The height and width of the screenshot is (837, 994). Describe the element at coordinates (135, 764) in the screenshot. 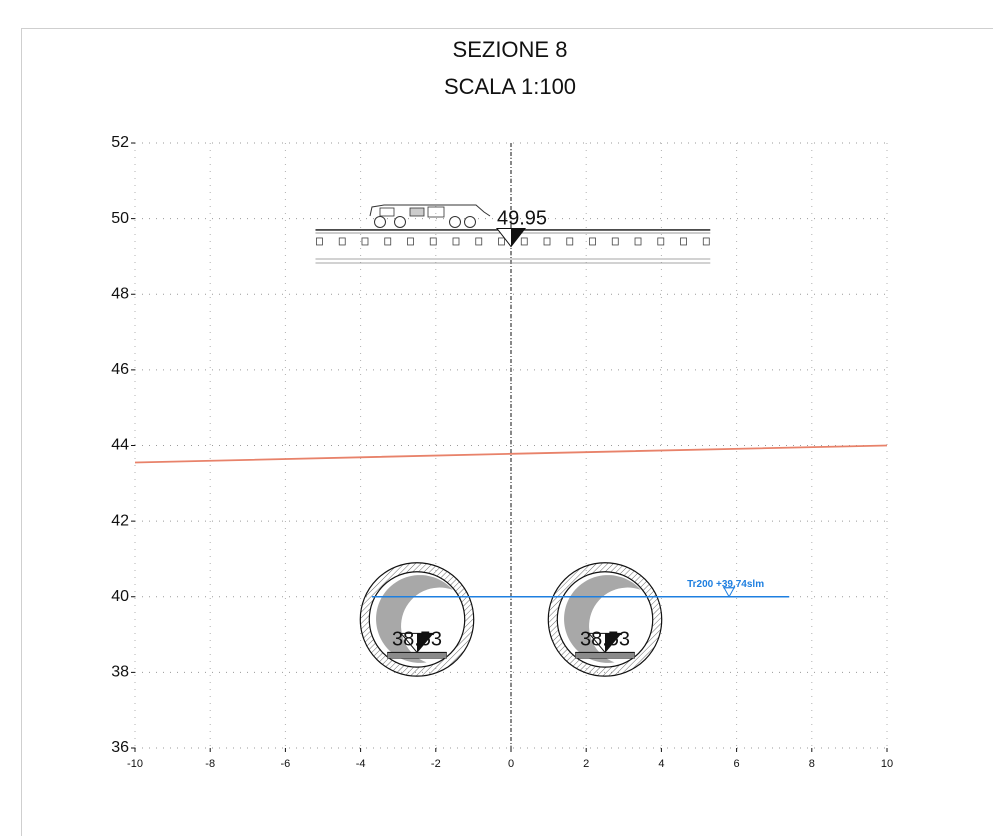

I see `x-tick-label: -10` at that location.